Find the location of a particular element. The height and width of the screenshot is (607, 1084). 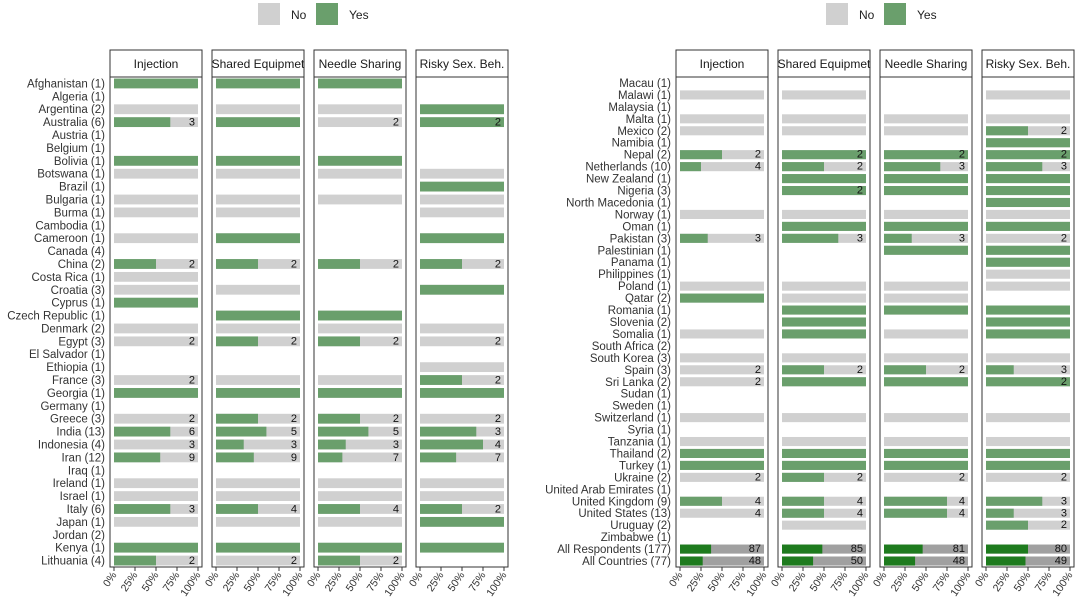

category-label: Iran (12) is located at coordinates (84, 458).